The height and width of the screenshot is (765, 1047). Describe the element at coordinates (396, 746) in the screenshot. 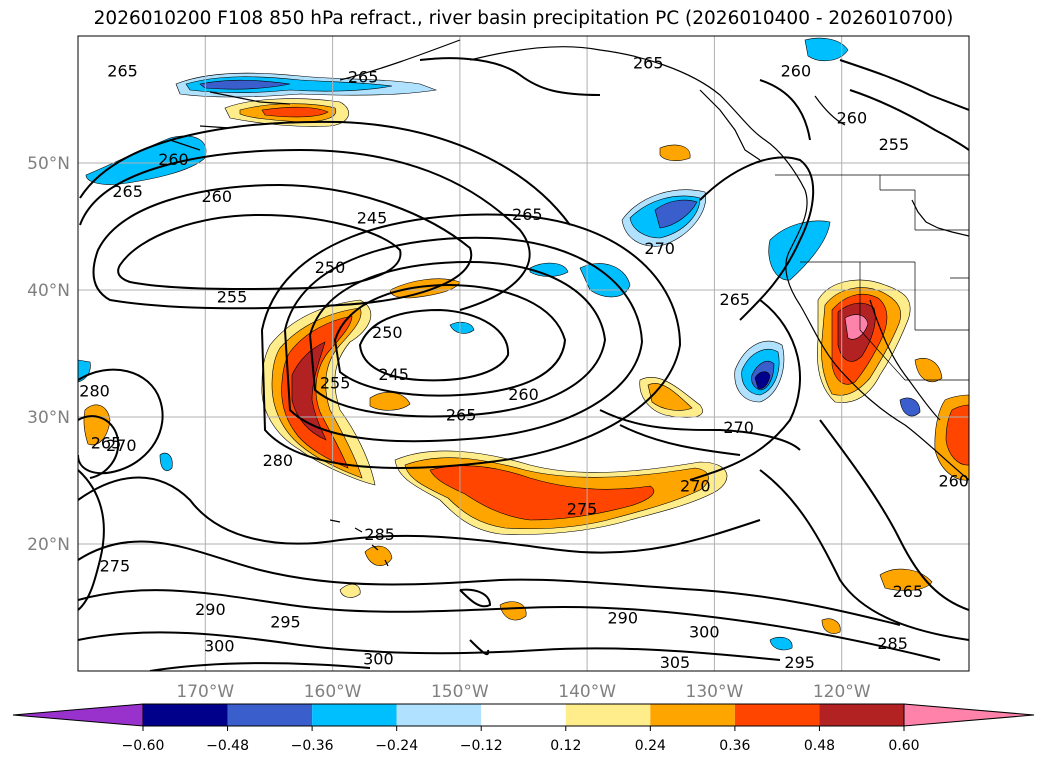

I see `colorbar-tick-label: −0.24` at that location.